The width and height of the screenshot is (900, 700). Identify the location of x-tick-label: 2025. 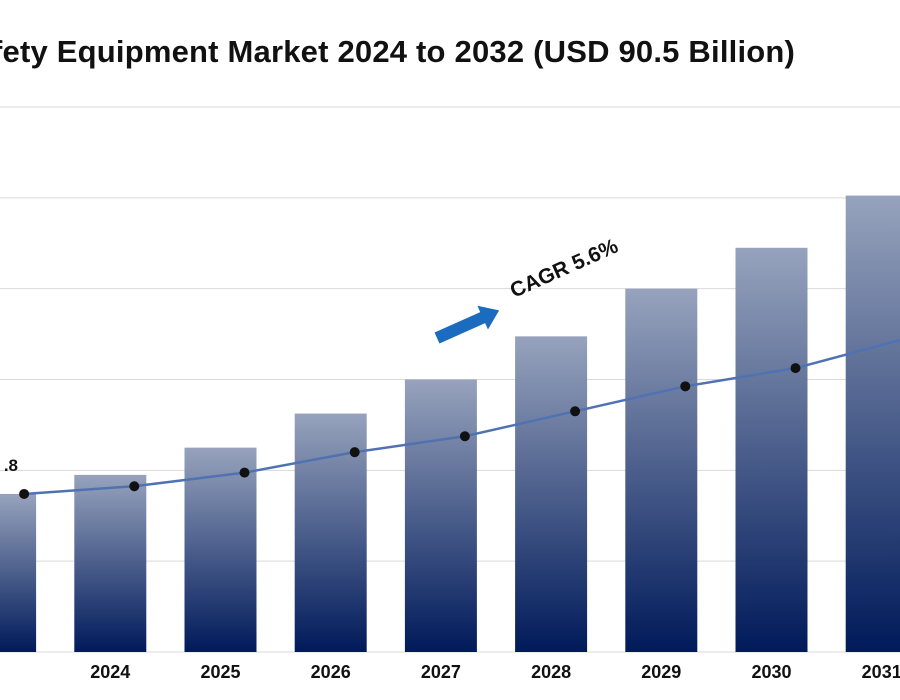
(220, 672).